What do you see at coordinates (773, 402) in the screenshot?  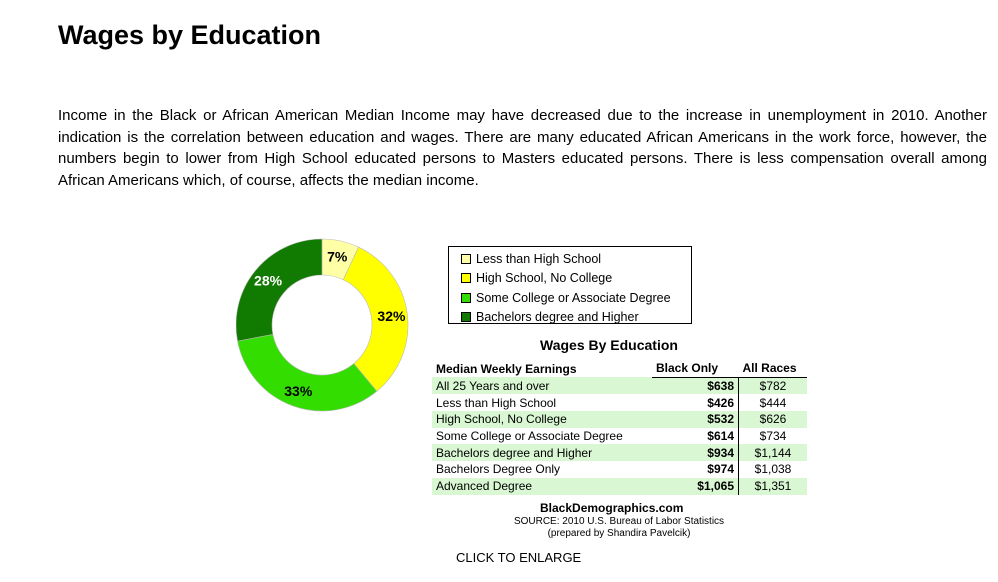 I see `all-races-cell: $444` at bounding box center [773, 402].